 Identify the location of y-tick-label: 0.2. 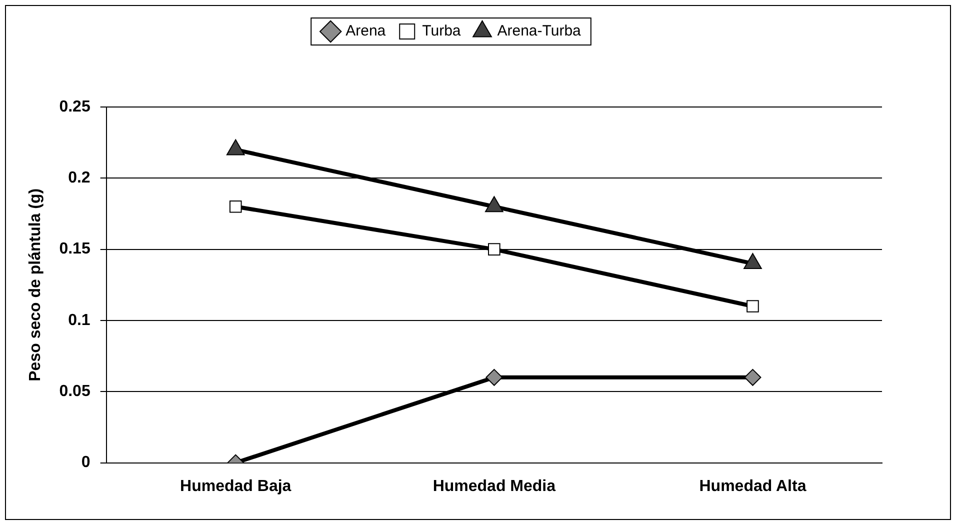
(79, 178).